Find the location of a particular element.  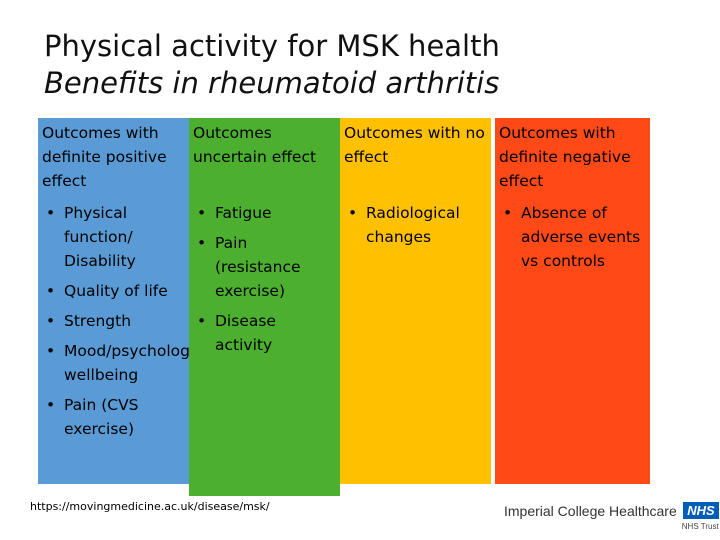

list-item: Absence of adverse events vs controls is located at coordinates (572, 237).